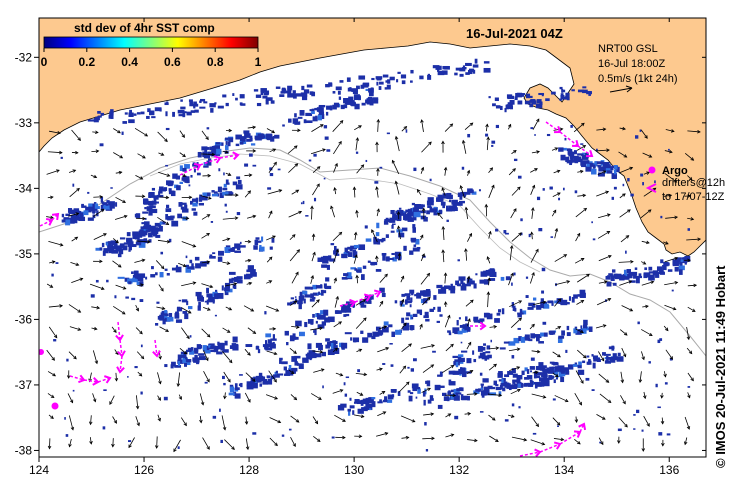 This screenshot has width=749, height=496. I want to click on lat-tick-label: -36, so click(24, 319).